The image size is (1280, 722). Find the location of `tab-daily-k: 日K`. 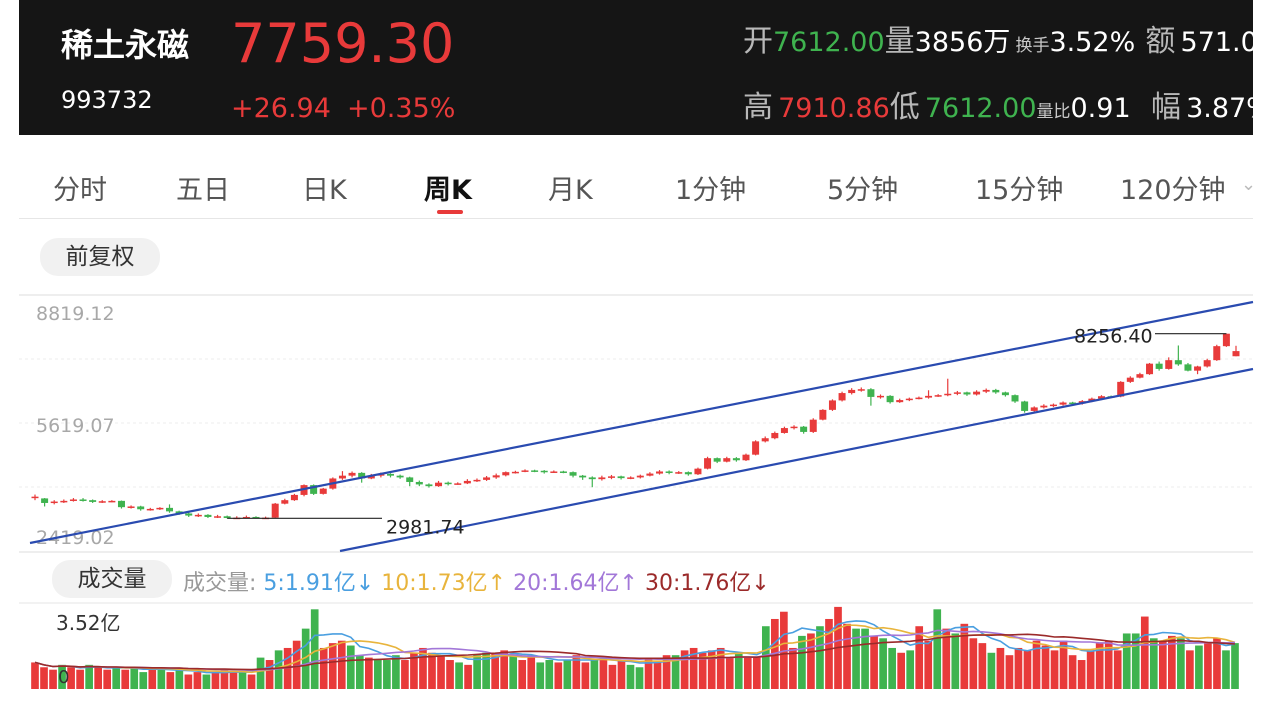

tab-daily-k: 日K is located at coordinates (324, 190).